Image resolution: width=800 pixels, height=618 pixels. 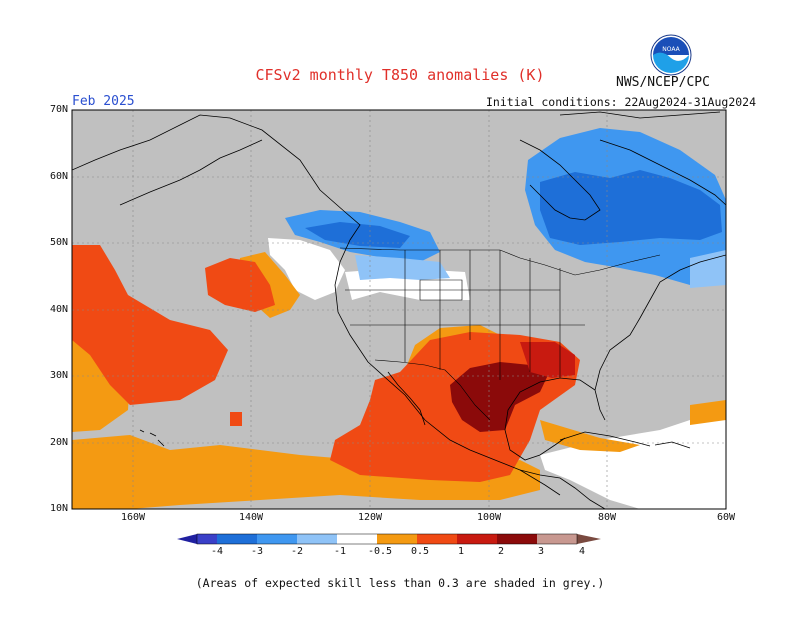 I want to click on colorbar-label: -0.5, so click(x=380, y=551).